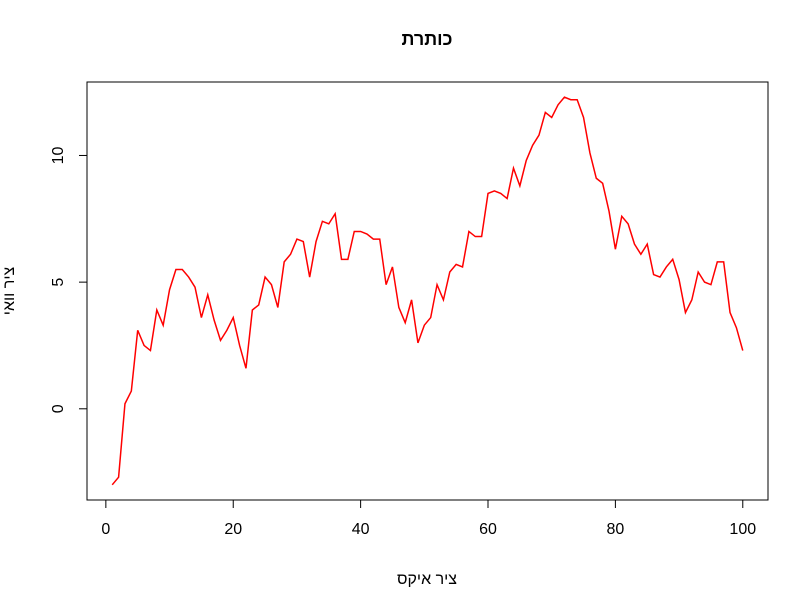 The image size is (808, 605). Describe the element at coordinates (58, 408) in the screenshot. I see `y-tick-label: 0` at that location.